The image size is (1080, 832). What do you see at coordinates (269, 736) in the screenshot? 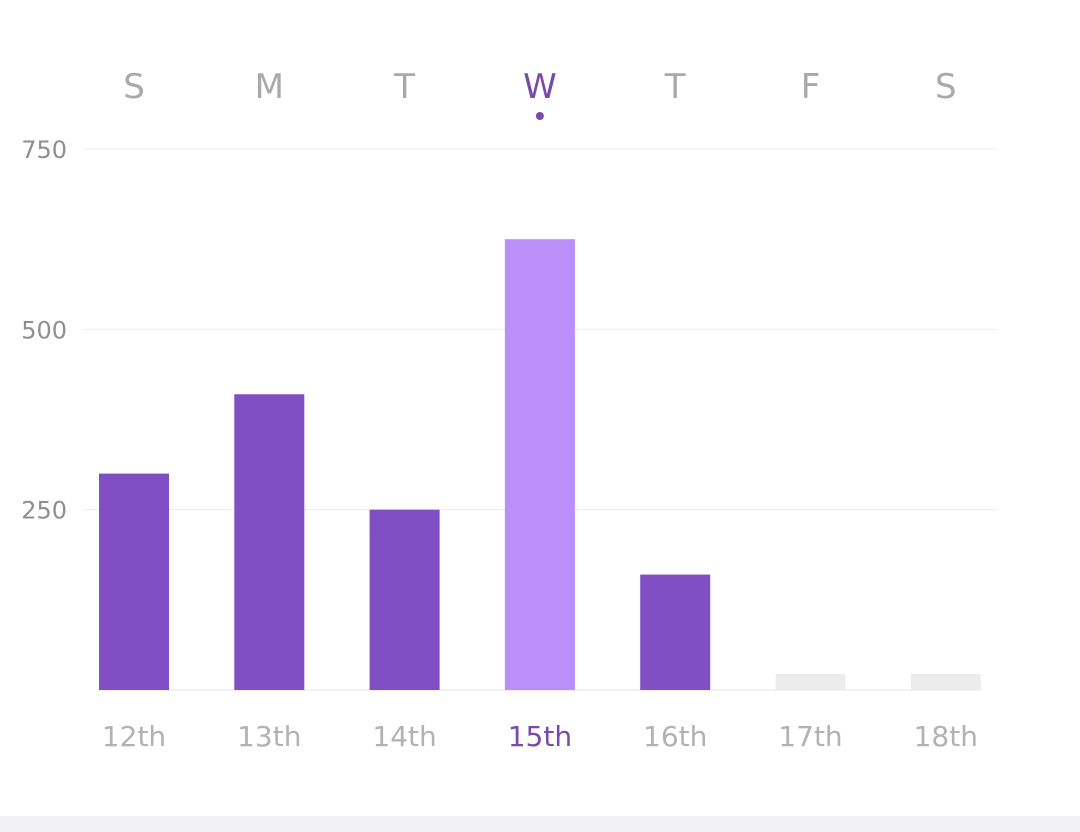
I see `date-label-13th: 13th` at bounding box center [269, 736].